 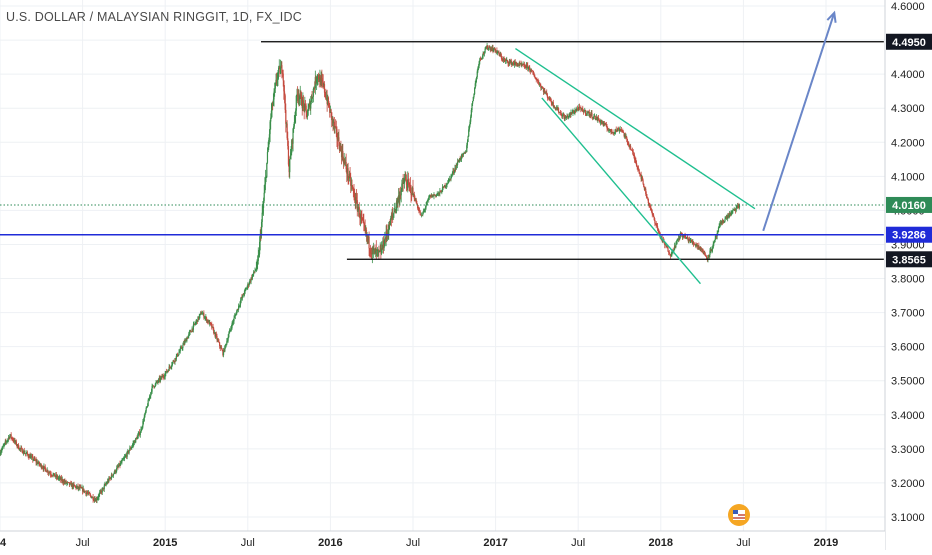 What do you see at coordinates (909, 236) in the screenshot?
I see `price-tag-label: 3.9286` at bounding box center [909, 236].